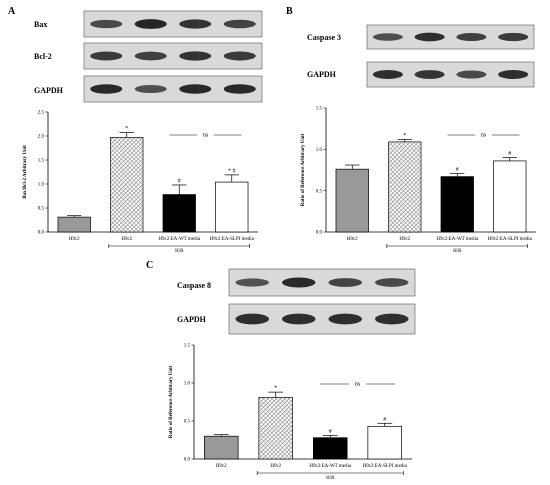  Describe the element at coordinates (319, 191) in the screenshot. I see `panel-b-chart-y-tick-label-1: 0.5` at that location.